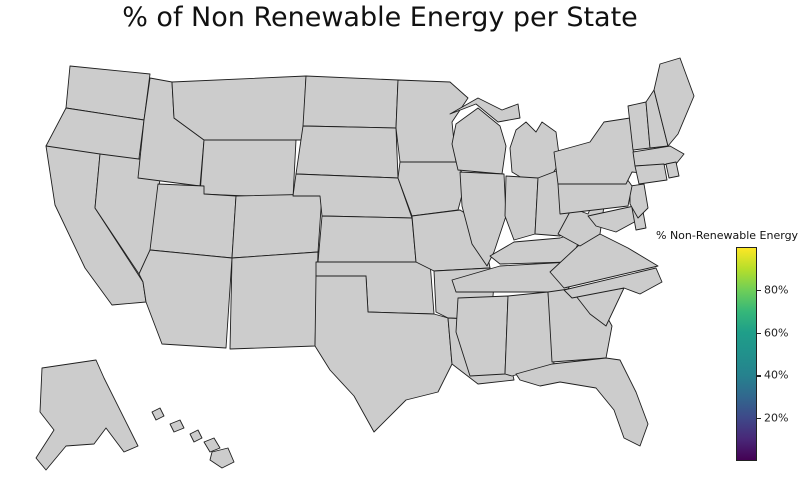  What do you see at coordinates (762, 354) in the screenshot?
I see `colorbar: 80% 60% 40% 20%` at bounding box center [762, 354].